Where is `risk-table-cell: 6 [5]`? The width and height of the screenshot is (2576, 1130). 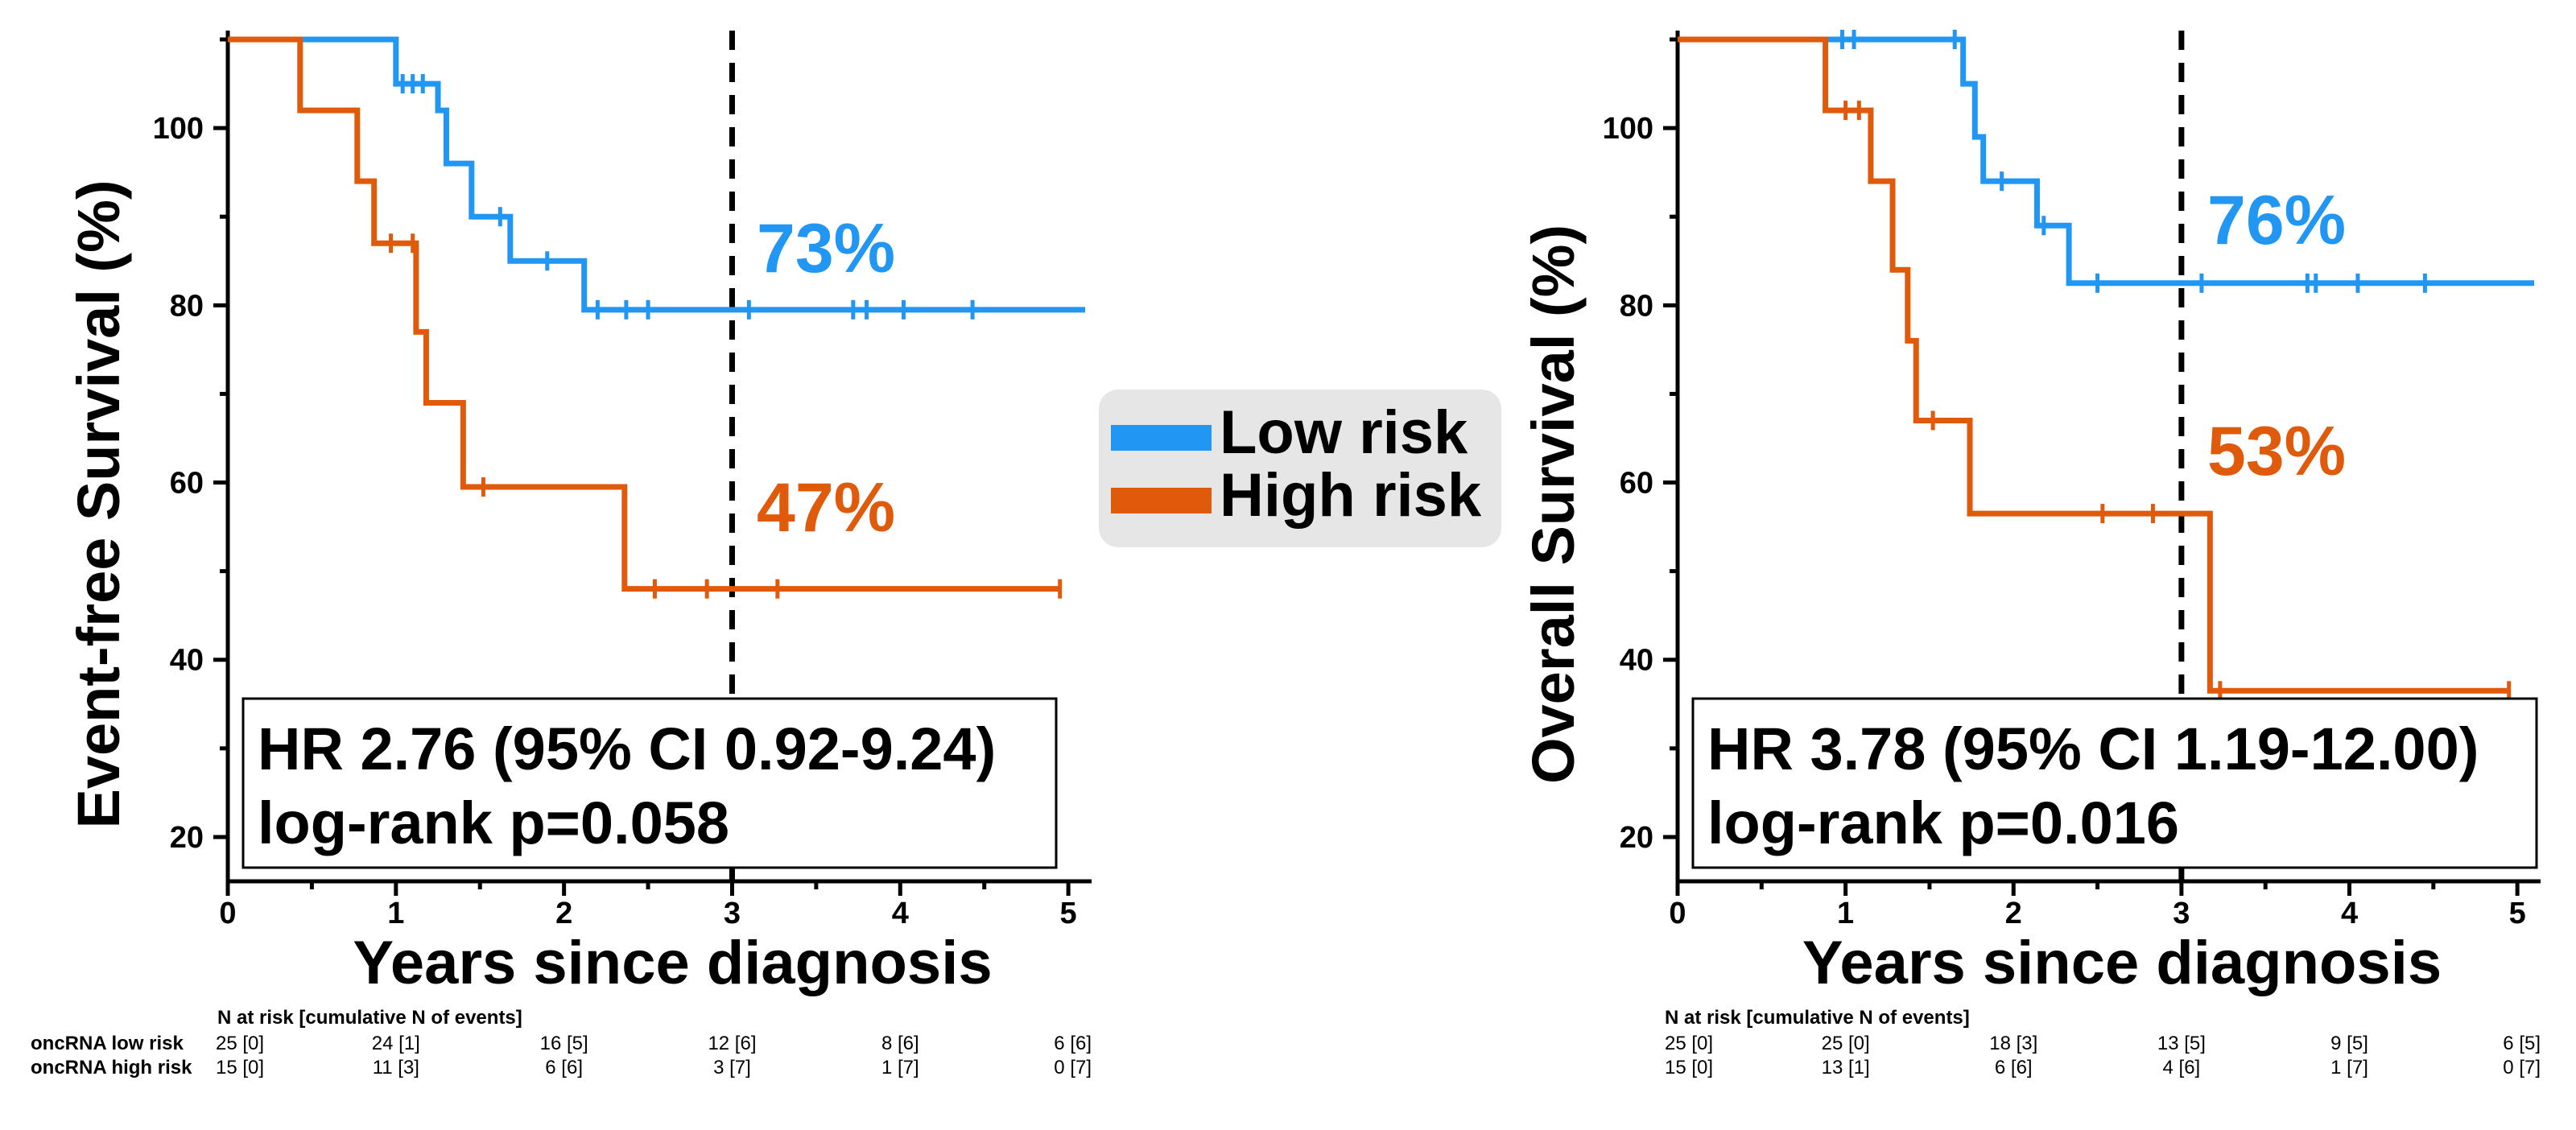
risk-table-cell: 6 [5] is located at coordinates (2522, 1043).